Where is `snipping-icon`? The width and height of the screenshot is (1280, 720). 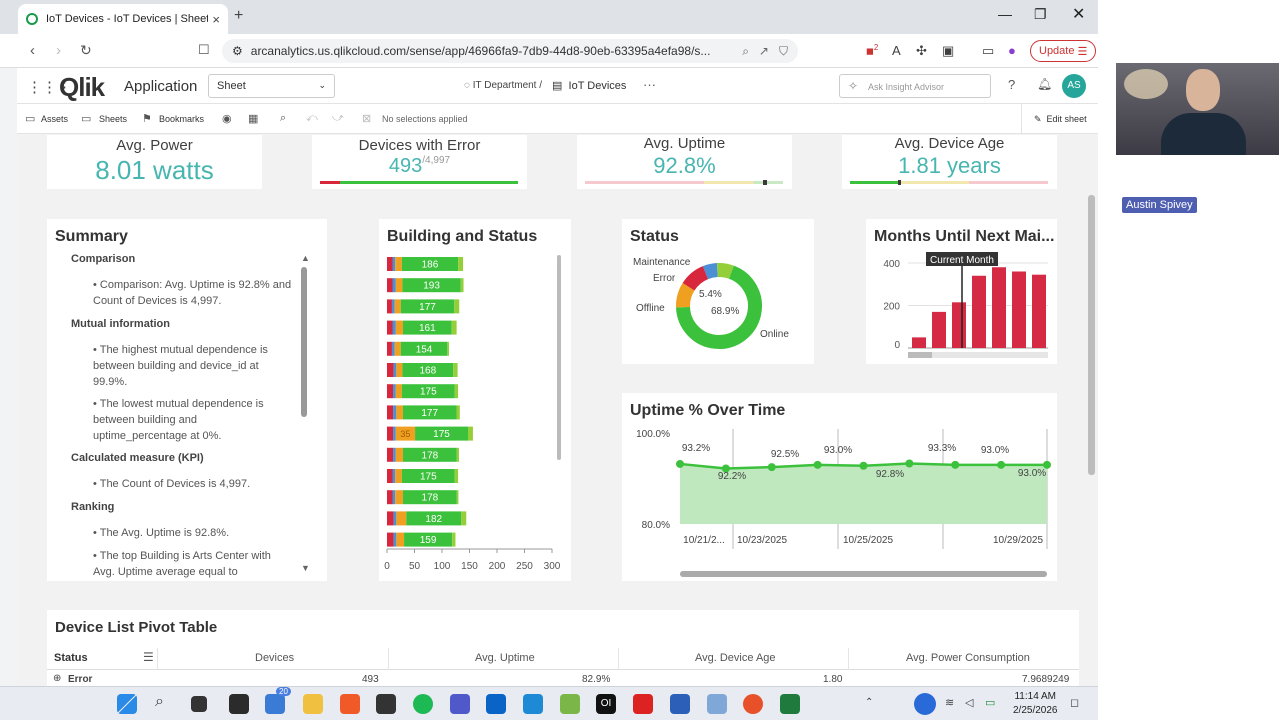
snipping-icon is located at coordinates (717, 704).